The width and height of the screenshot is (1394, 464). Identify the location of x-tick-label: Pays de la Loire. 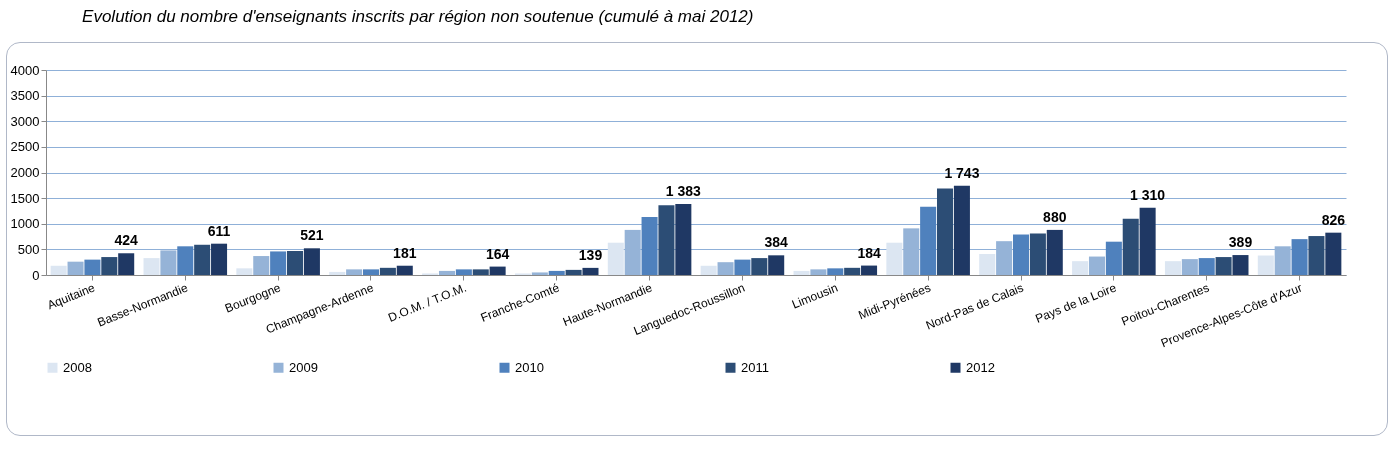
(1076, 303).